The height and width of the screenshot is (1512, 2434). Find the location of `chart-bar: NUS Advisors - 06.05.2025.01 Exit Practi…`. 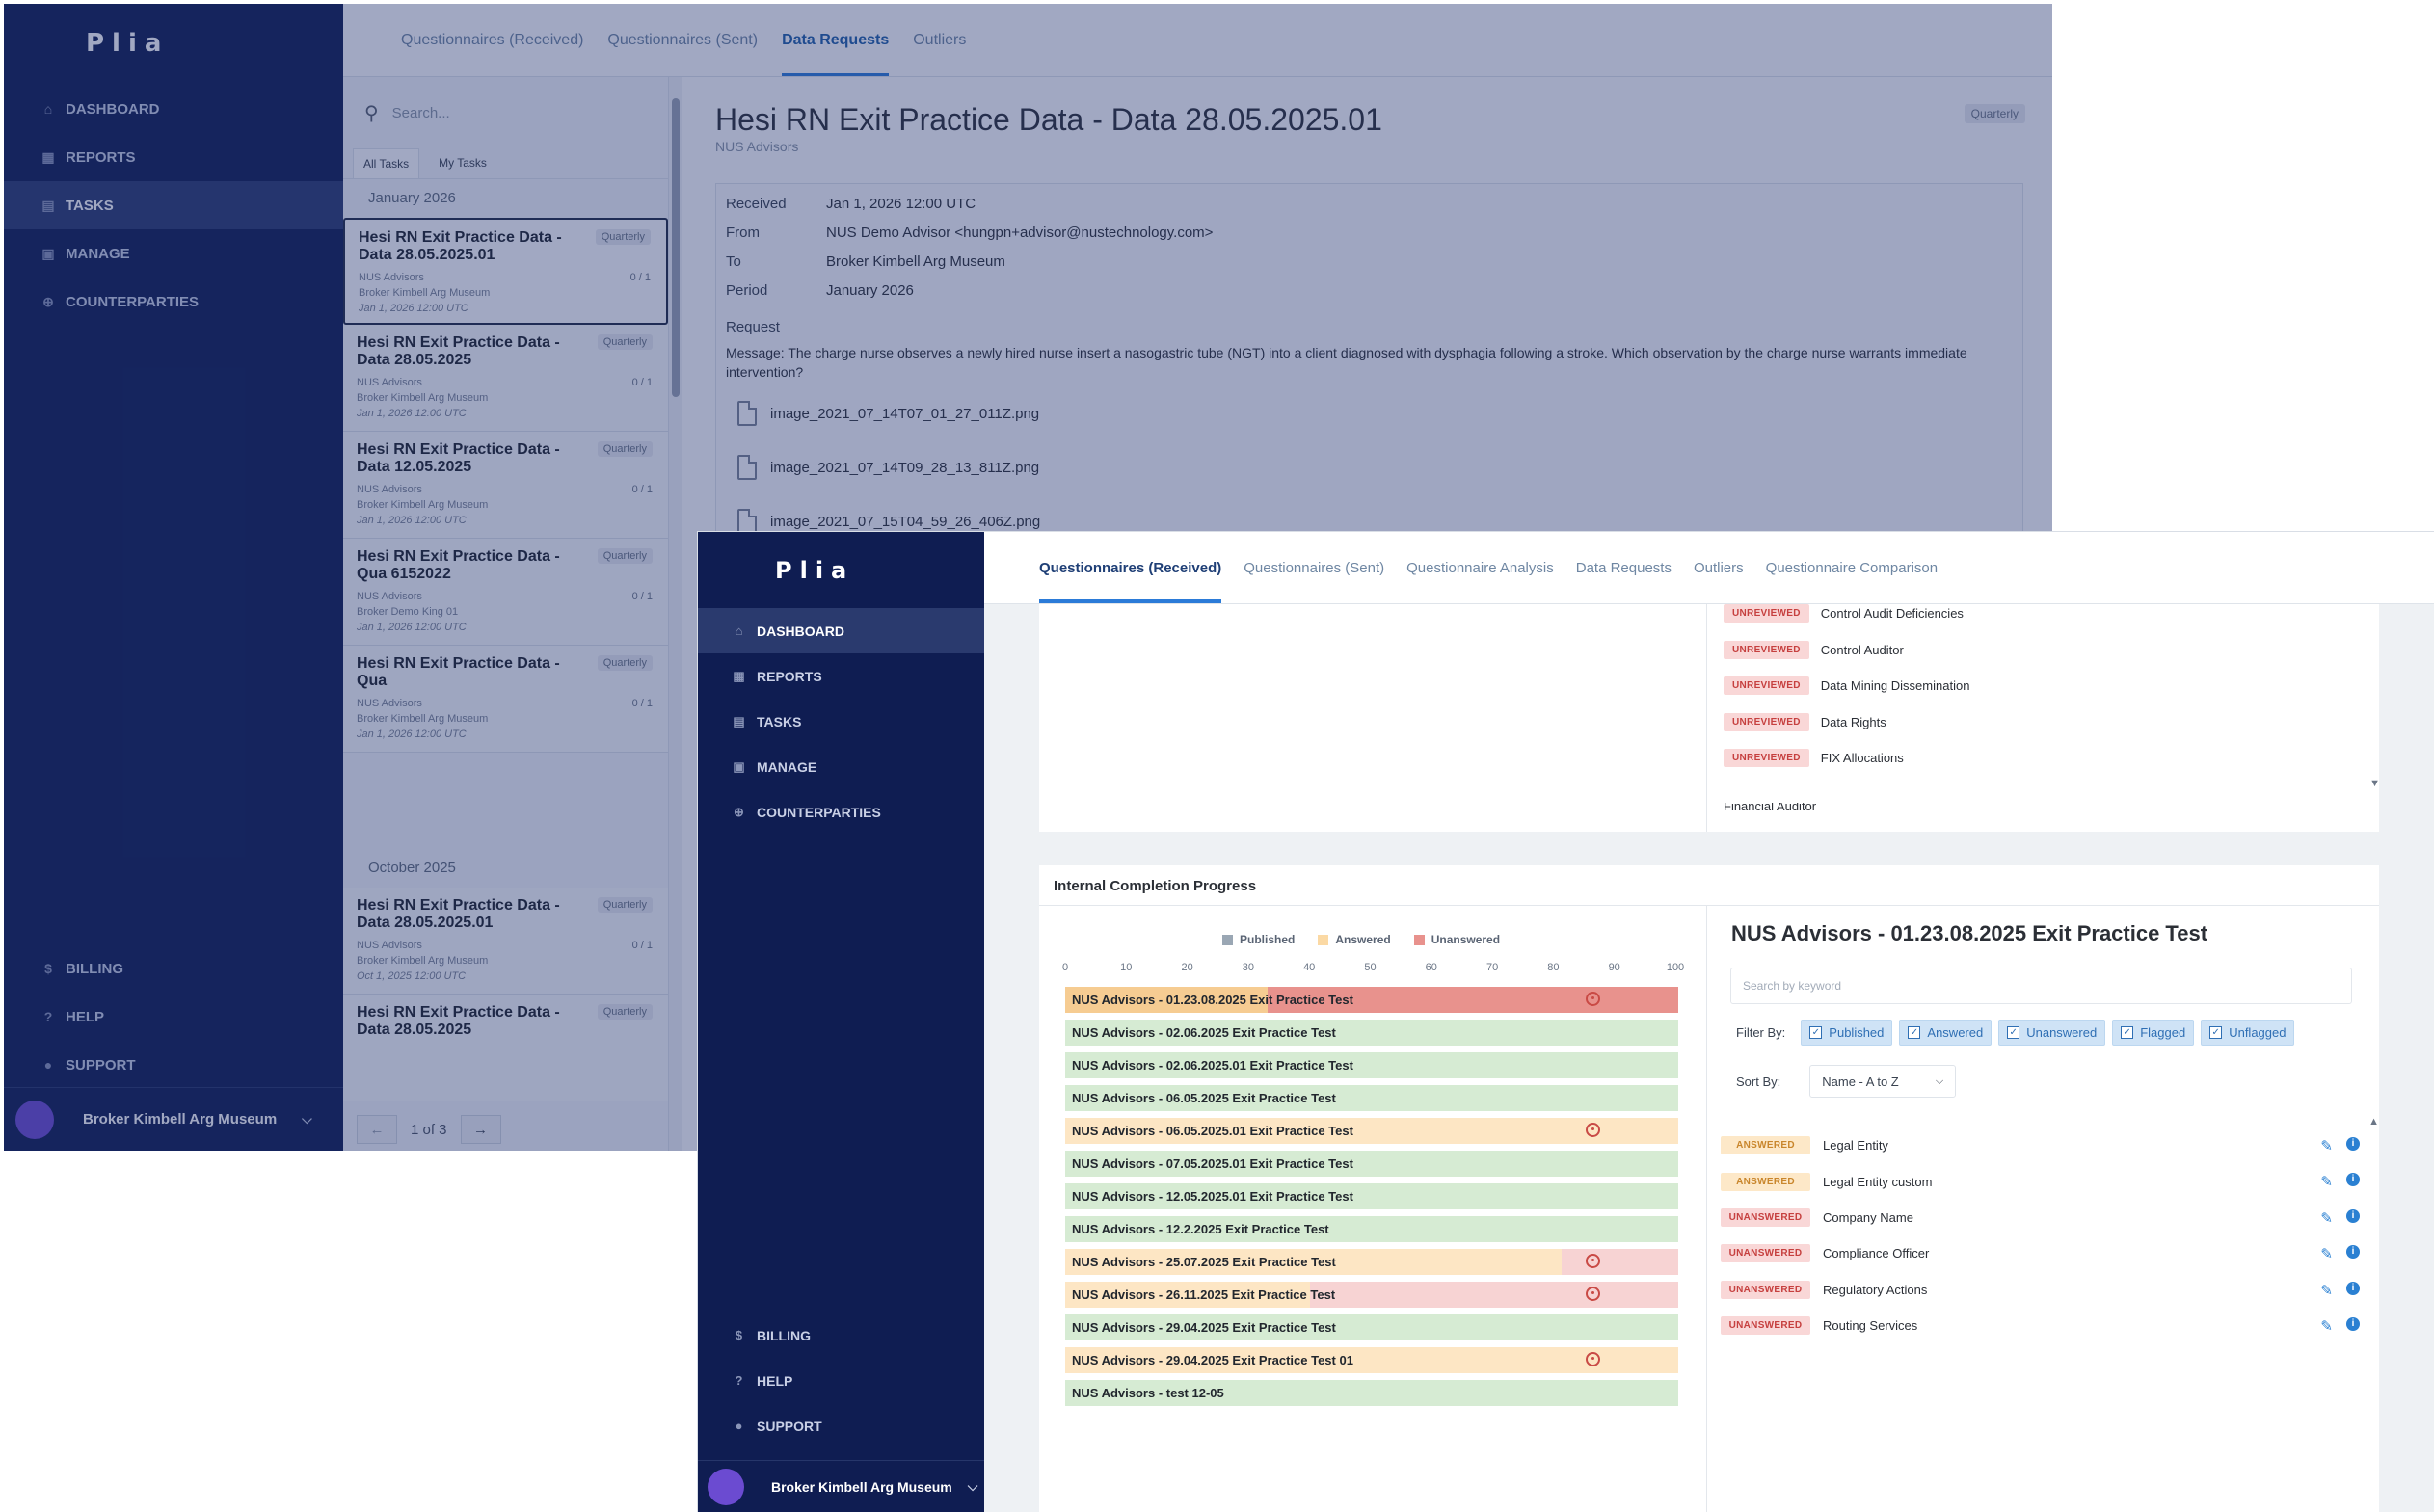

chart-bar: NUS Advisors - 06.05.2025.01 Exit Practi… is located at coordinates (1371, 1131).